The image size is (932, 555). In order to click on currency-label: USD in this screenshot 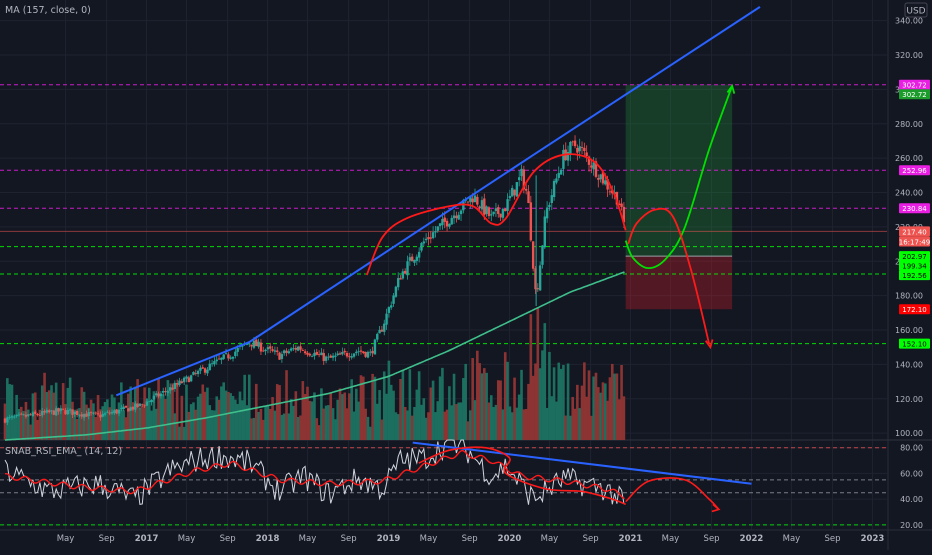, I will do `click(915, 12)`.